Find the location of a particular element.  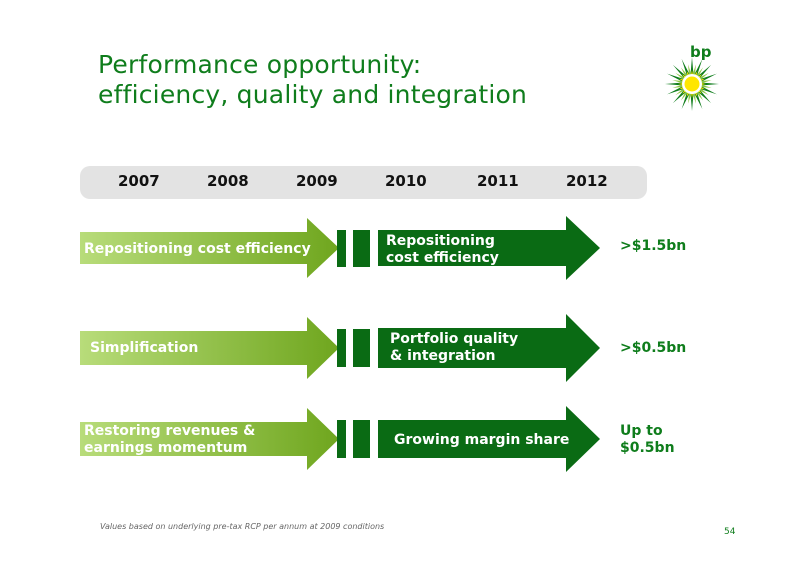

value-label: Up to $0.5bn is located at coordinates (647, 439).